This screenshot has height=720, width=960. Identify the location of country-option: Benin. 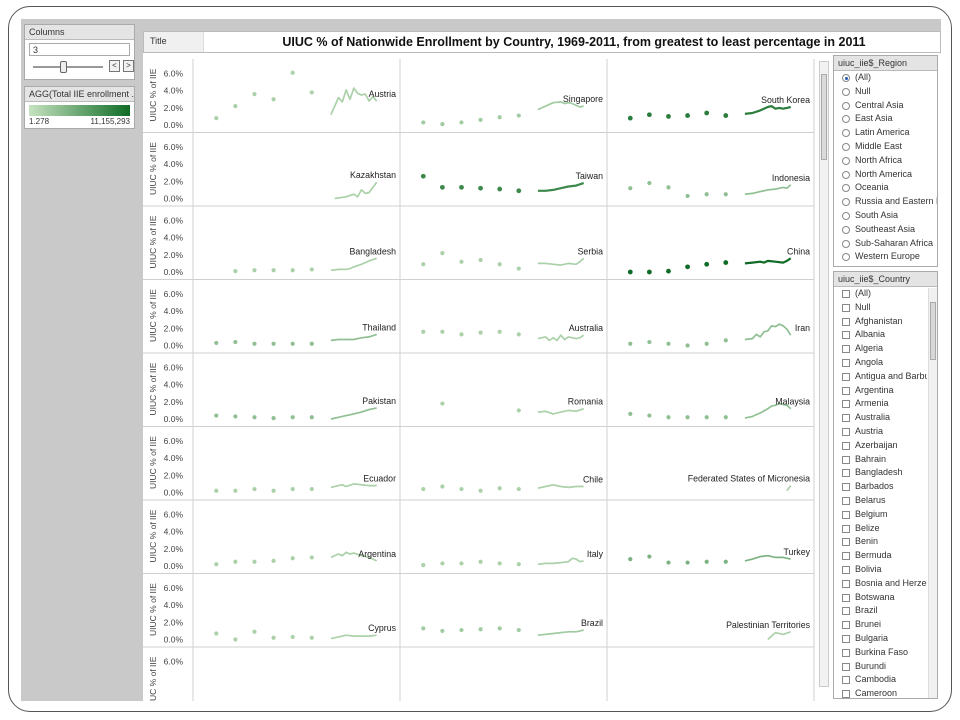
(880, 542).